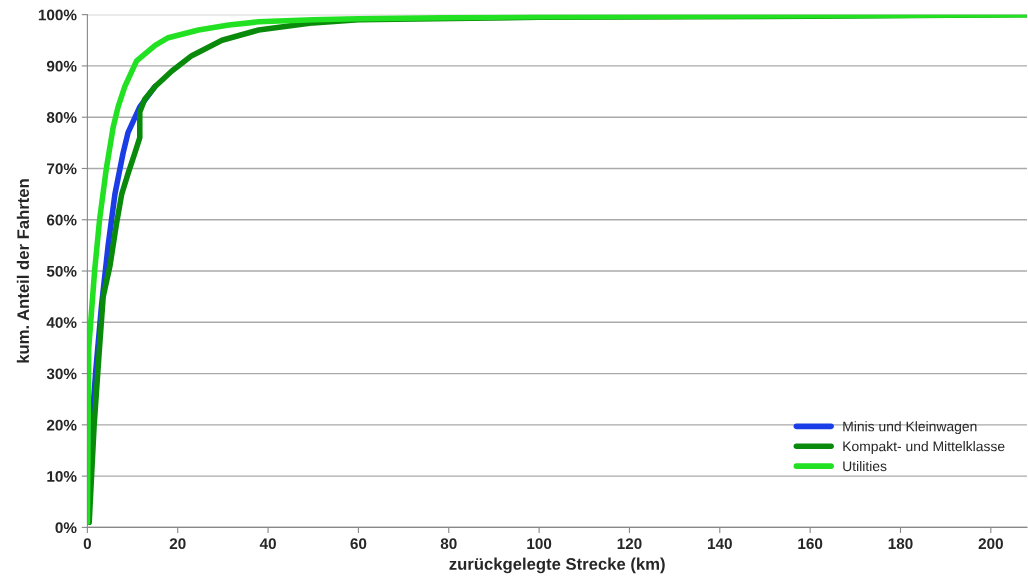 The image size is (1028, 586). Describe the element at coordinates (61, 66) in the screenshot. I see `y-tick-label: 90%` at that location.